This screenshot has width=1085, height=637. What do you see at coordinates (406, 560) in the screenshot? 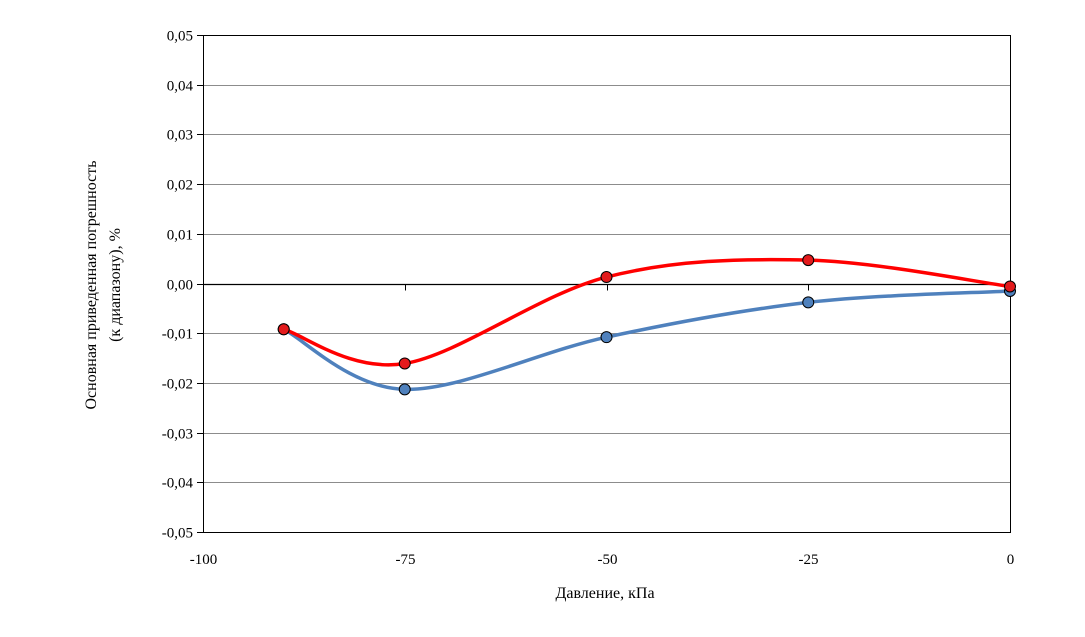
I see `x-tick-label: -75` at bounding box center [406, 560].